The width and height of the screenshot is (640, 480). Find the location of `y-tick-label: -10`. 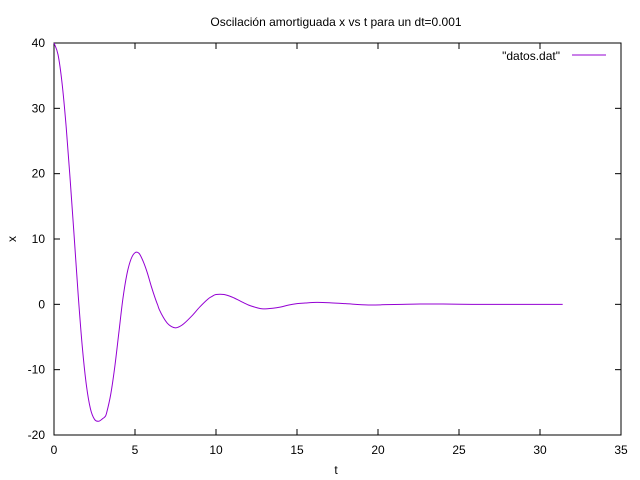

y-tick-label: -10 is located at coordinates (37, 370).